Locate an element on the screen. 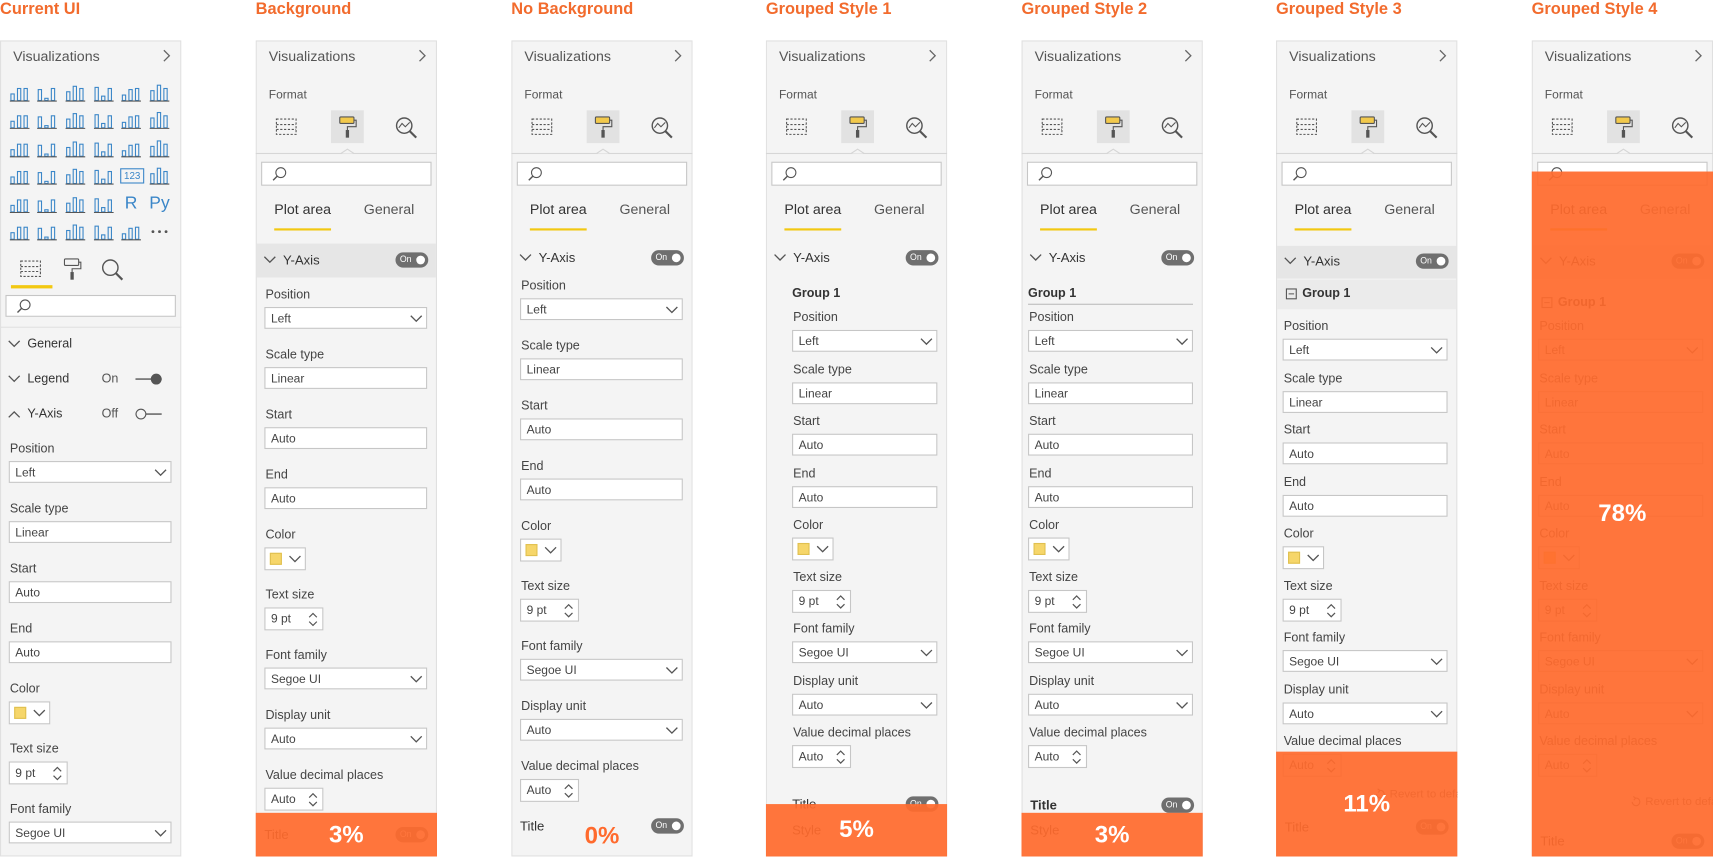 Image resolution: width=1713 pixels, height=857 pixels. viz-icon-label: R is located at coordinates (131, 204).